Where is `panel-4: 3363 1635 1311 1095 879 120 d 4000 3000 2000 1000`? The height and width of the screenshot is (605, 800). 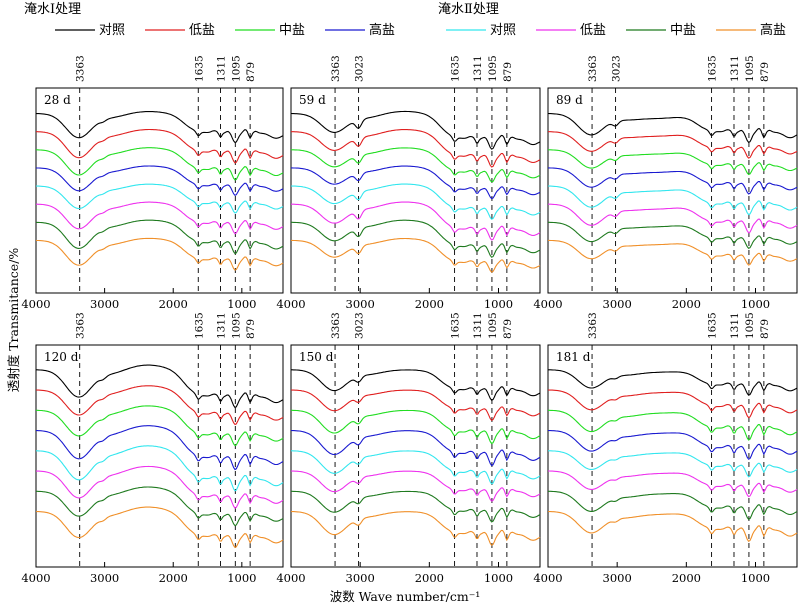
panel-4: 3363 1635 1311 1095 879 120 d 4000 3000 2000 1000 is located at coordinates (152, 448).